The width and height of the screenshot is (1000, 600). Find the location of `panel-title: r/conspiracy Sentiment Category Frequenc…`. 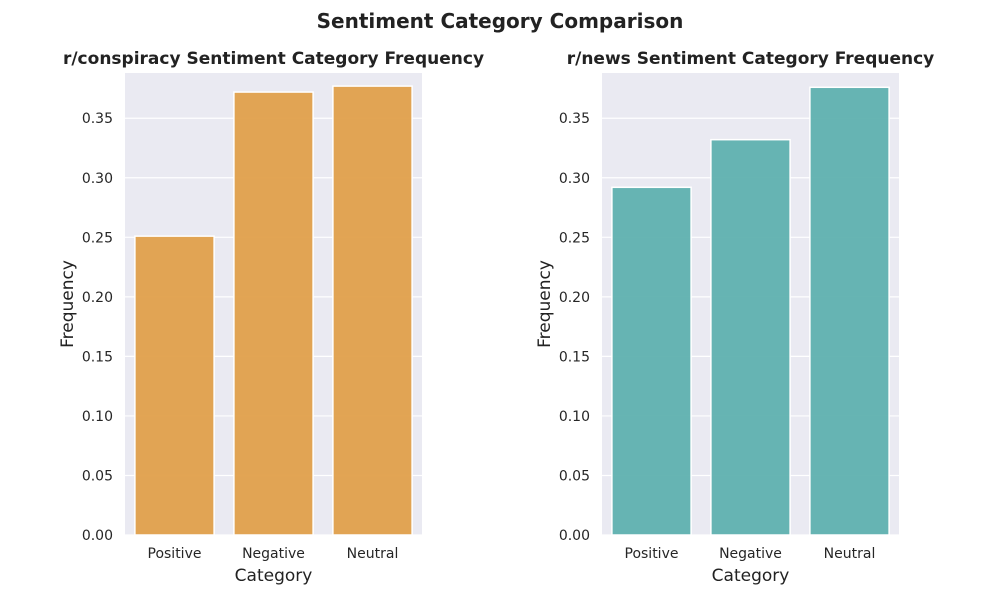

panel-title: r/conspiracy Sentiment Category Frequenc… is located at coordinates (273, 59).